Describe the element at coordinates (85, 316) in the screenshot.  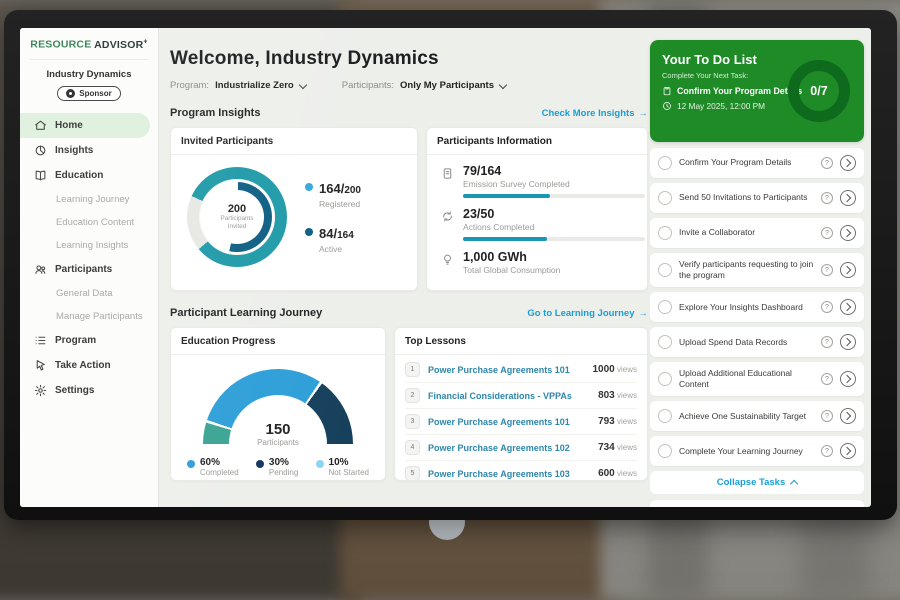
I see `sidebar-item-manage-participants: Manage Participants` at that location.